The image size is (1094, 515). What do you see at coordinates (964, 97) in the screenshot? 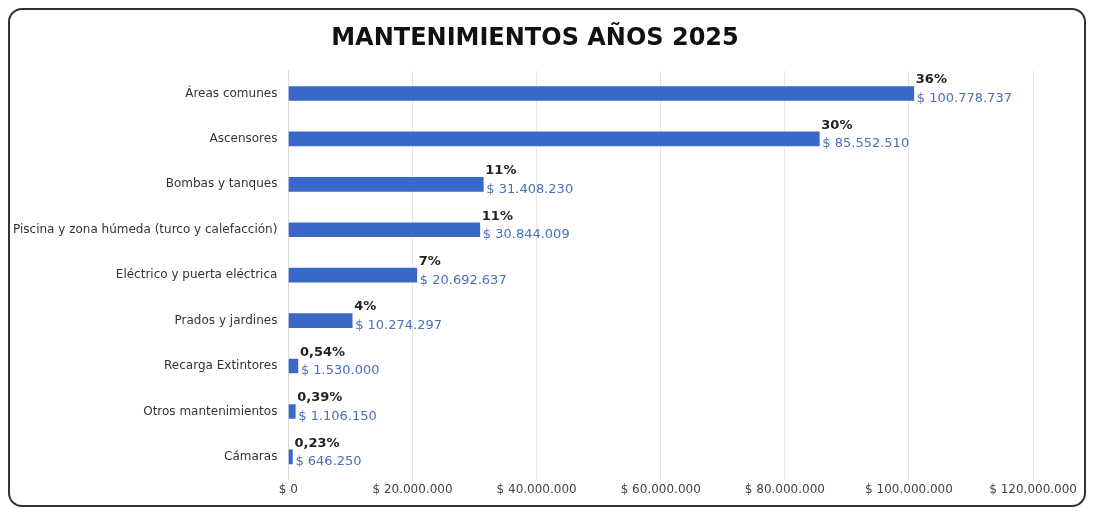
I see `data-label: $ 100.778.737` at bounding box center [964, 97].